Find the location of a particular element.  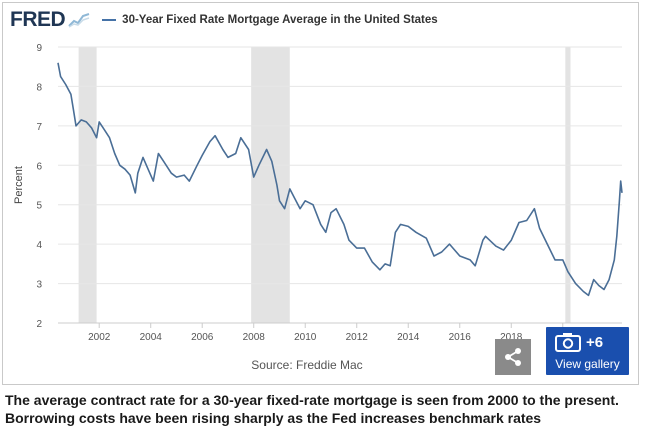

source-text: Source: Freddie Mac is located at coordinates (307, 365).